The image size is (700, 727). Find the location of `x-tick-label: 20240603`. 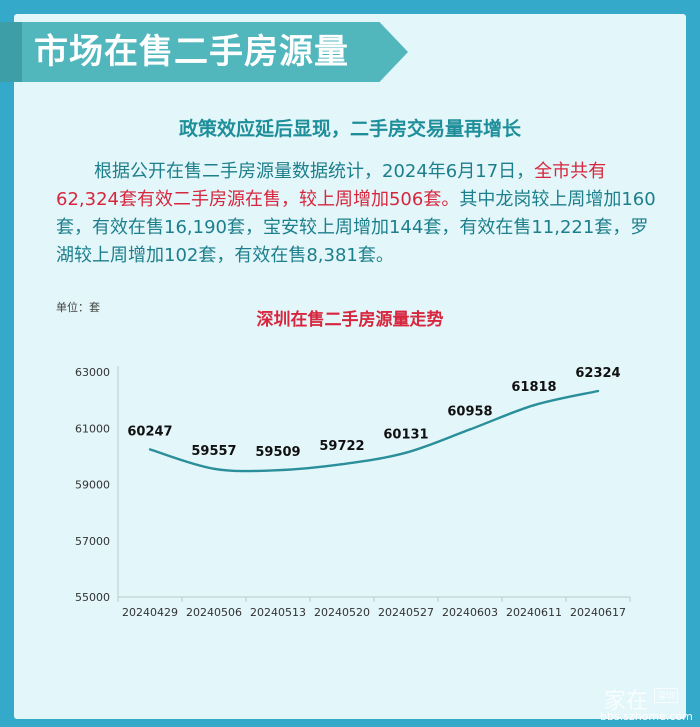

x-tick-label: 20240603 is located at coordinates (470, 612).